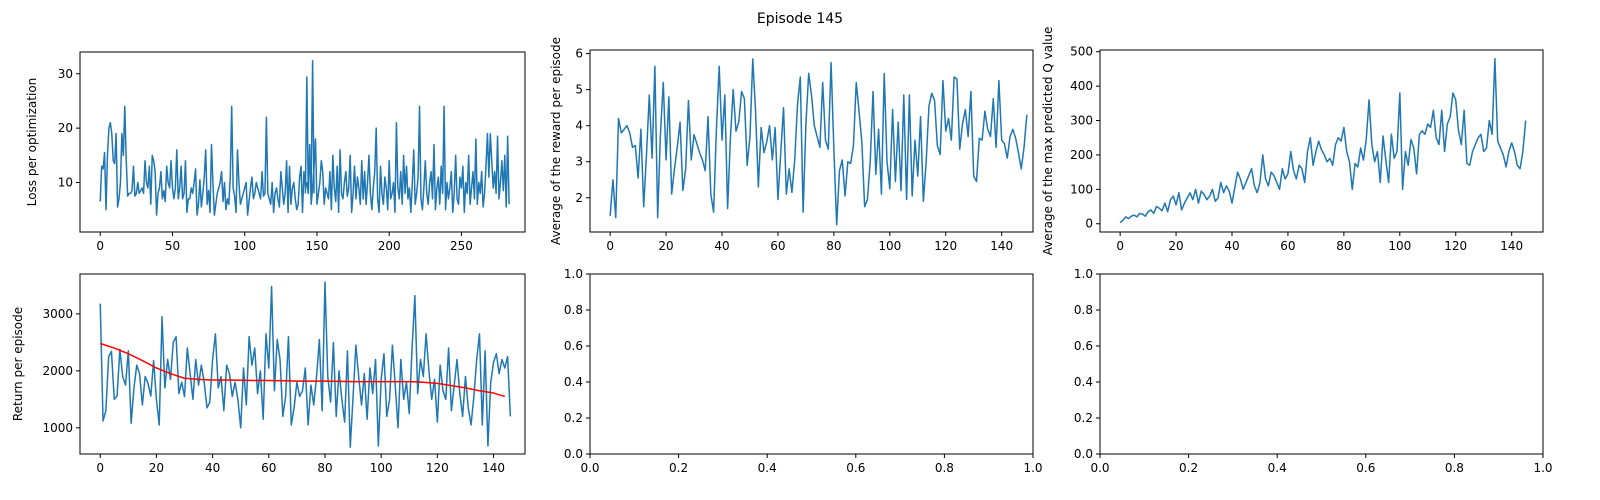 The height and width of the screenshot is (500, 1600). What do you see at coordinates (945, 246) in the screenshot?
I see `x-tick-label-avg_reward-6: 120` at bounding box center [945, 246].